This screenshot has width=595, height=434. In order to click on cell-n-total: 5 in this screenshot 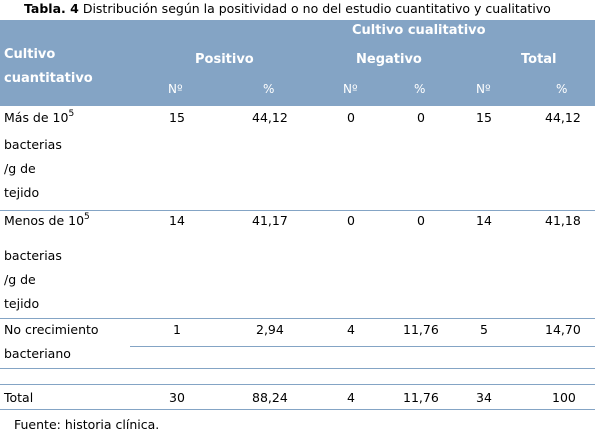, I will do `click(484, 329)`.